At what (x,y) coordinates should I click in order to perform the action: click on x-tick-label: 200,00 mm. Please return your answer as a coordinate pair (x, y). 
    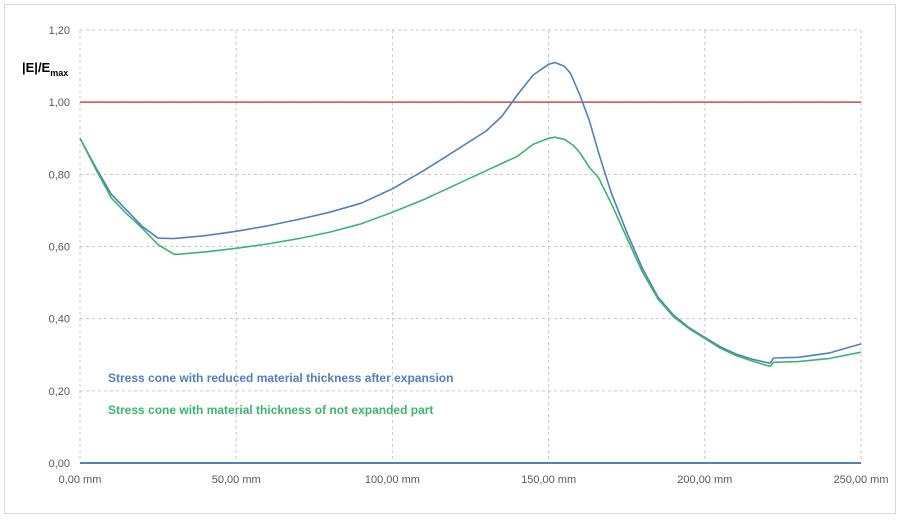
    Looking at the image, I should click on (704, 480).